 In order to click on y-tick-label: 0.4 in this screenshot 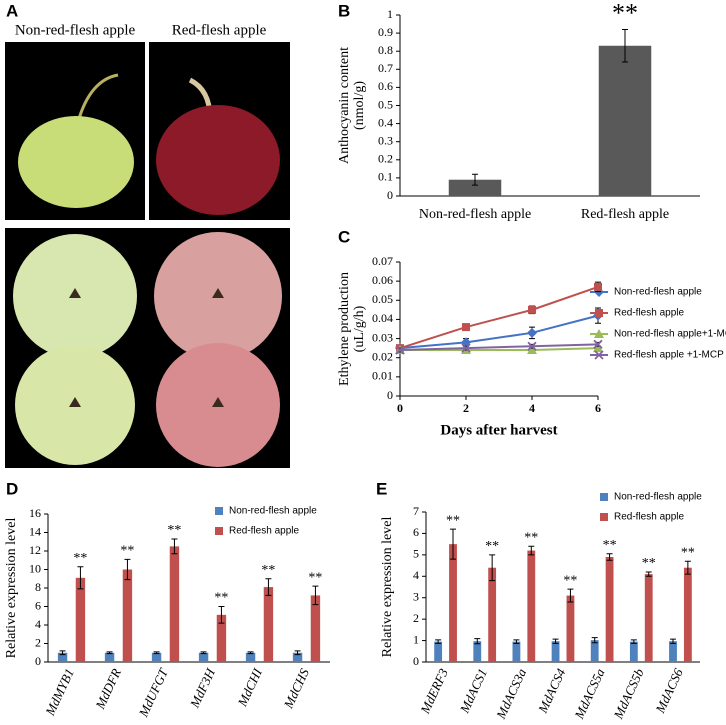, I will do `click(385, 122)`.